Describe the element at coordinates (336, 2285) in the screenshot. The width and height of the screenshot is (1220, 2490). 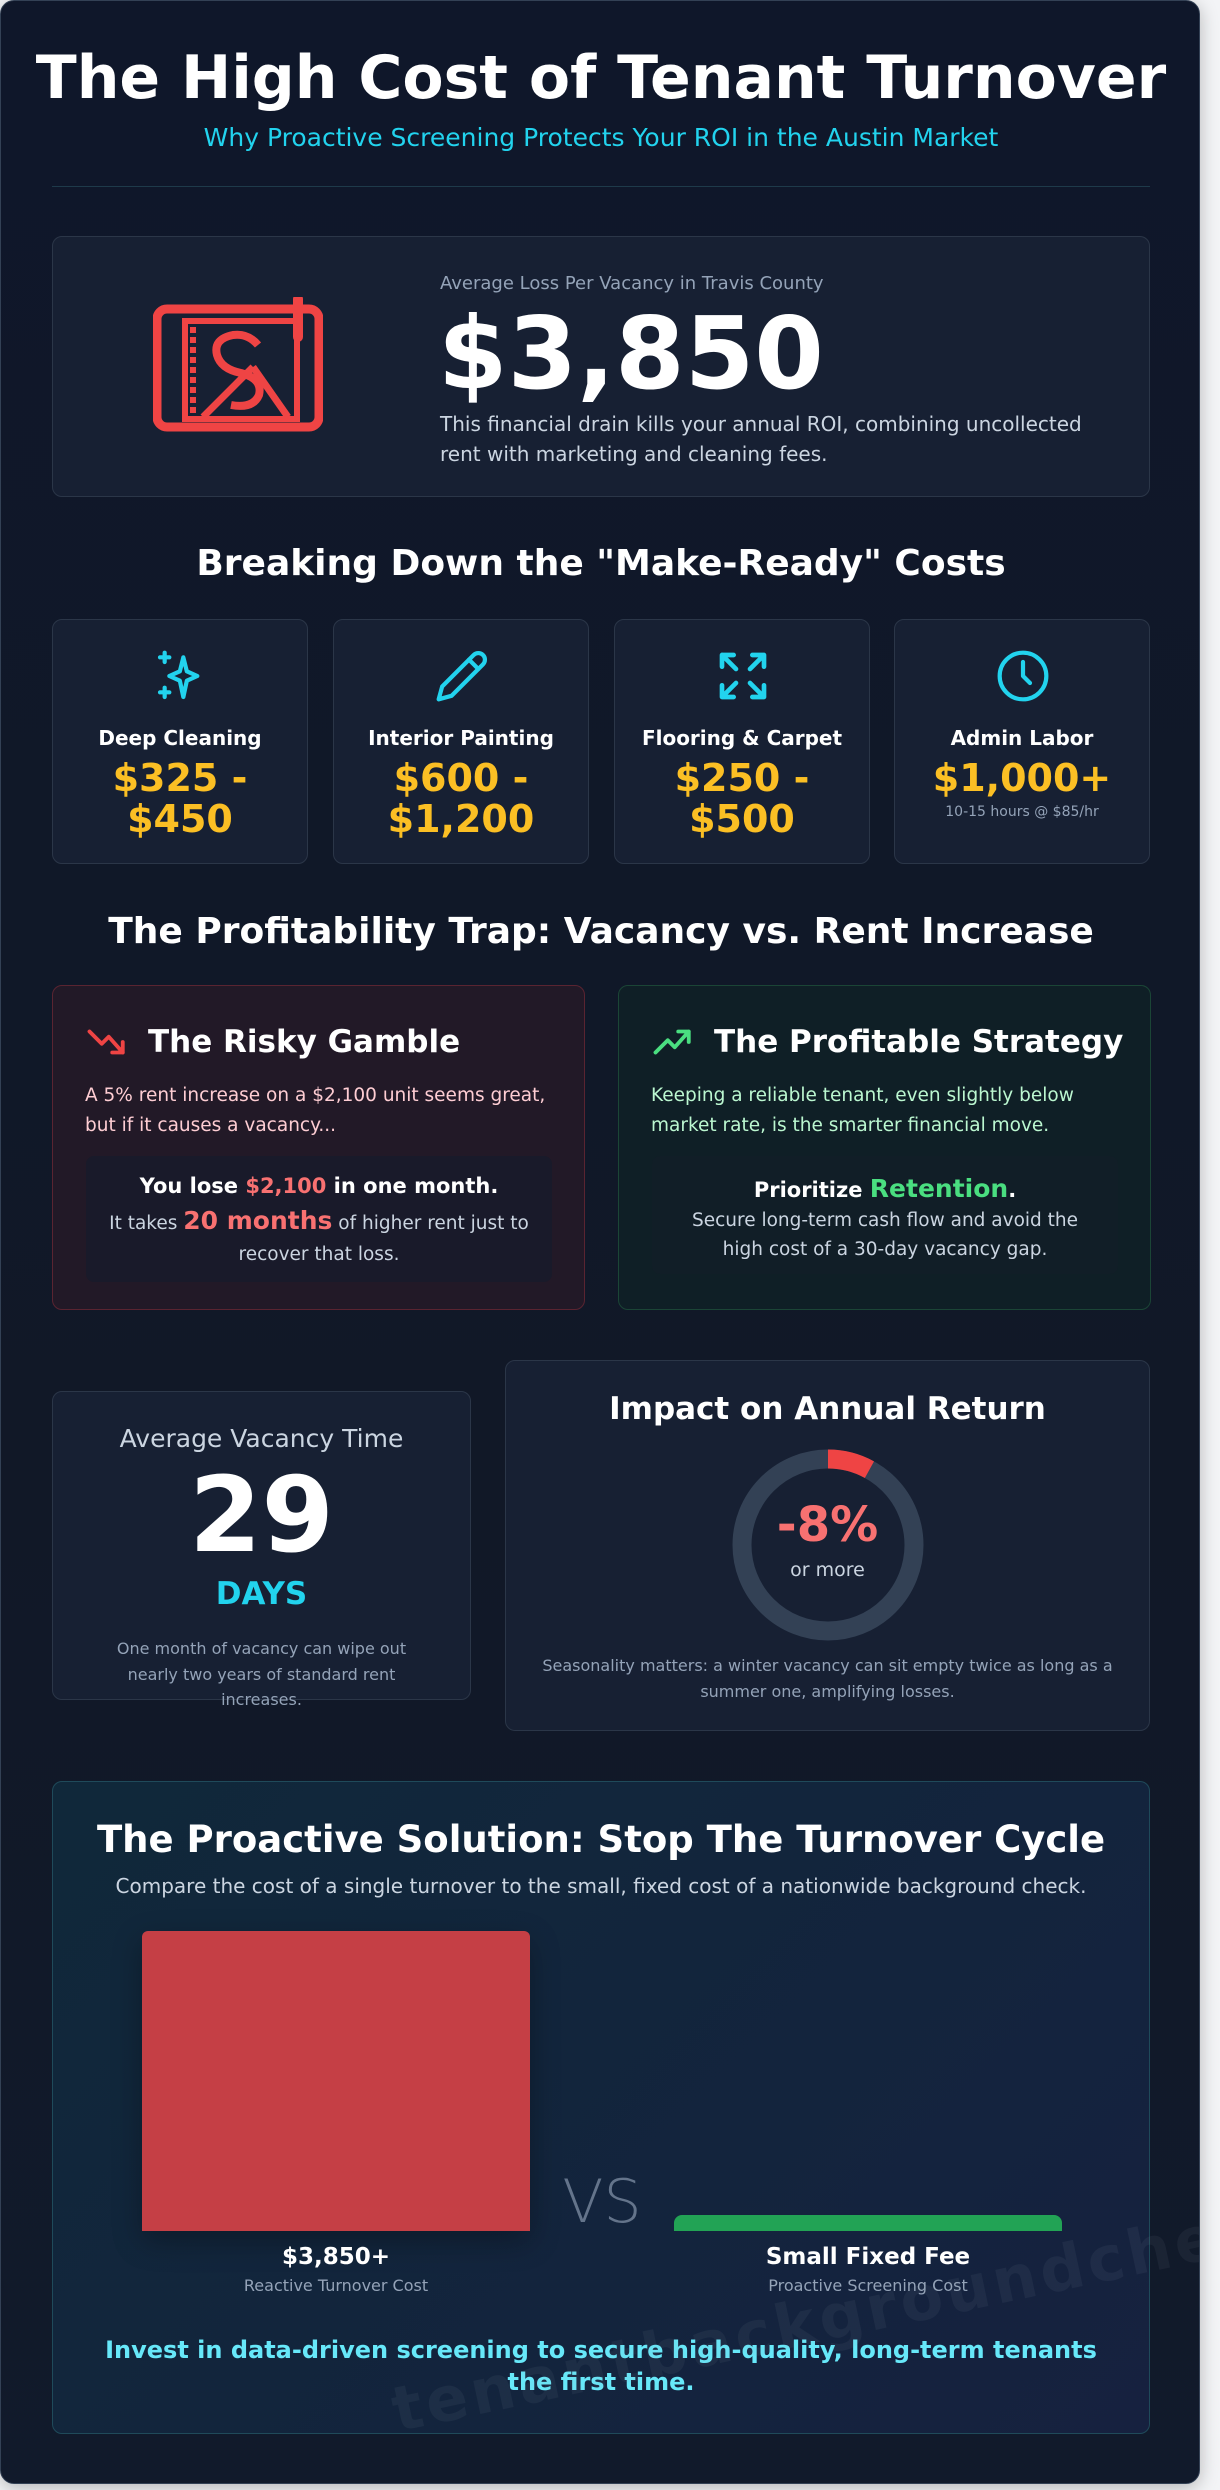
I see `turnover-cost-label: Reactive Turnover Cost` at that location.